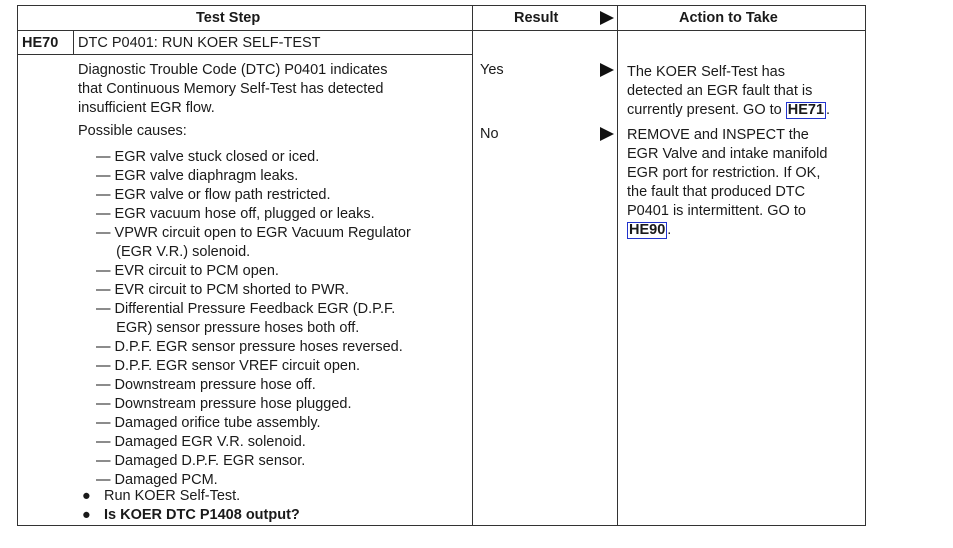  I want to click on link-he71: HE71, so click(806, 110).